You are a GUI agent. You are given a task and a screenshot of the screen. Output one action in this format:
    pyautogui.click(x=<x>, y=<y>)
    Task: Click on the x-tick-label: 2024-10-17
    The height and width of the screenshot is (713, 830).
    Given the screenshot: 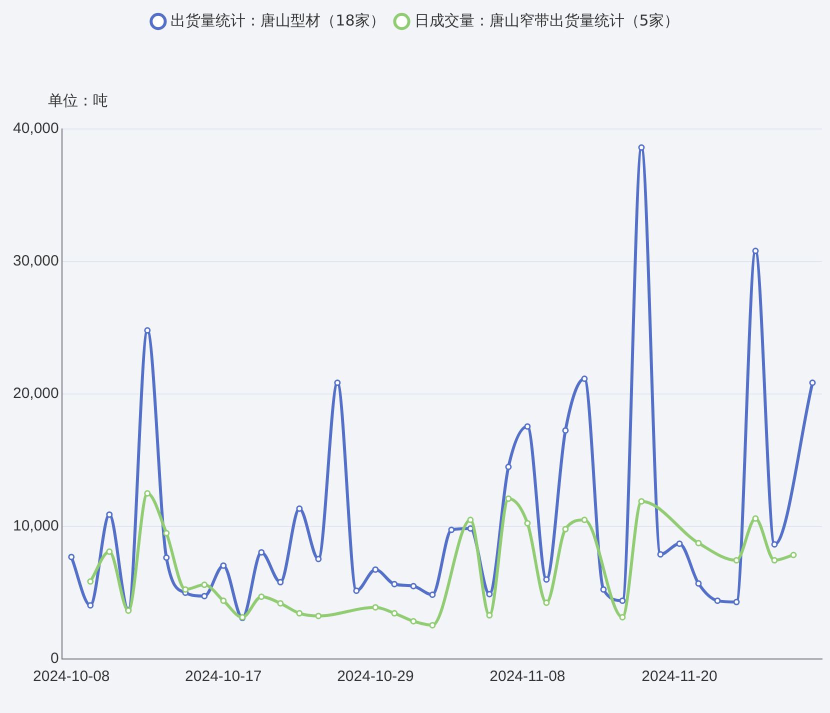 What is the action you would take?
    pyautogui.click(x=223, y=677)
    